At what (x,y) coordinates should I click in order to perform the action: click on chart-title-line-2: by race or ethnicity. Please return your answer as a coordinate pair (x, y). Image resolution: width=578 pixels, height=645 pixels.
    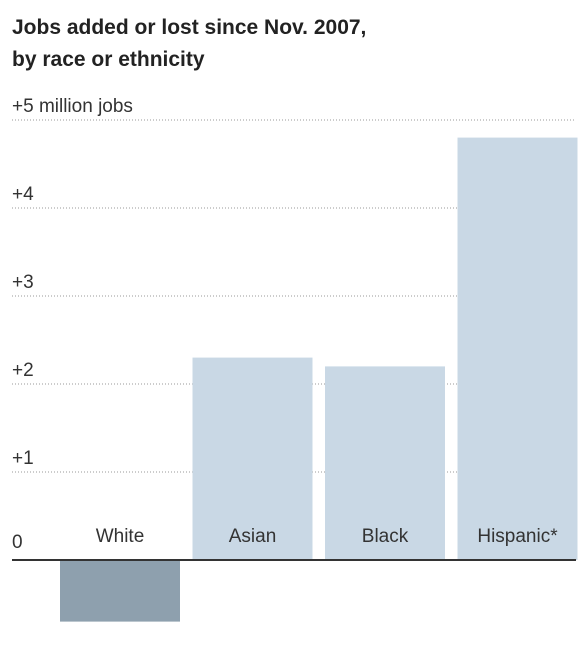
    Looking at the image, I should click on (108, 59).